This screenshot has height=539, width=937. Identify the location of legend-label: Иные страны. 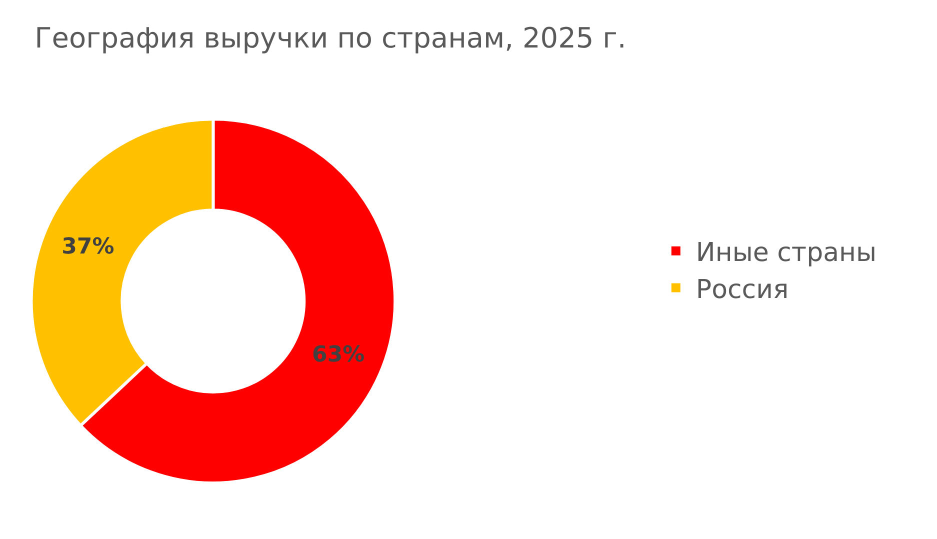
(786, 253).